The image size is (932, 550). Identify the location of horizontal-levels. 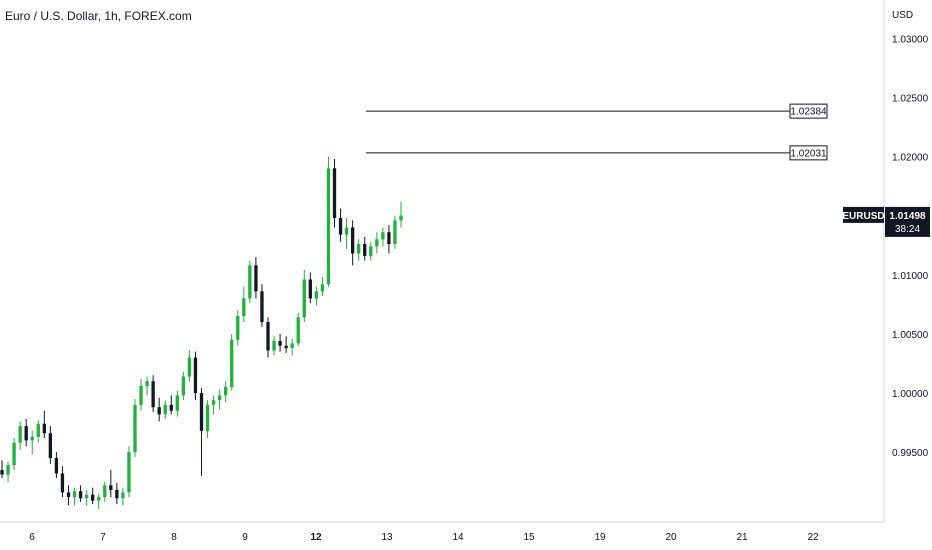
(578, 132).